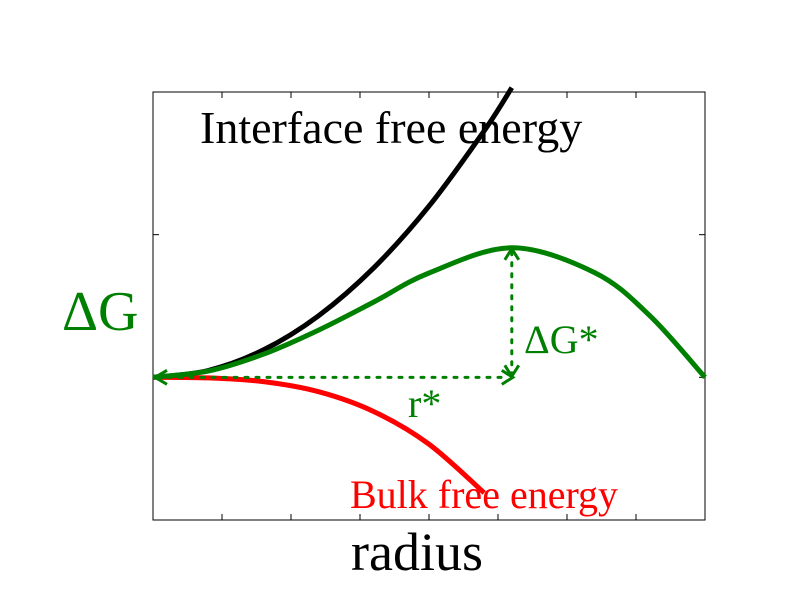  What do you see at coordinates (100, 312) in the screenshot?
I see `y-axis-label: ΔG` at bounding box center [100, 312].